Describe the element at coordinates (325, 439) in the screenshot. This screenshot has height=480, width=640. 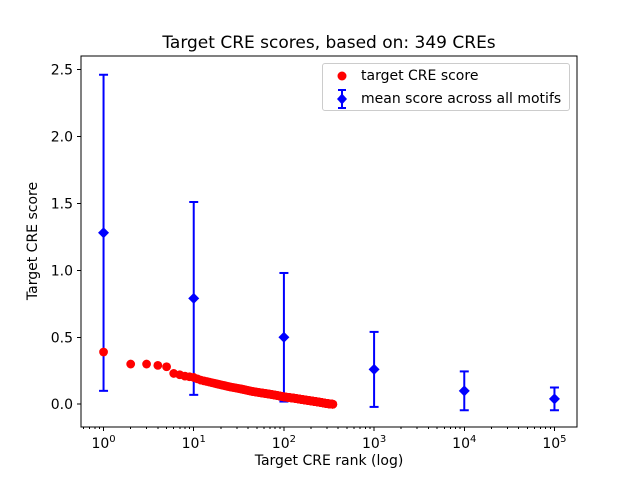
I see `x-axis: 10⁰ 10¹ 10² 10³ 10⁴ 10⁵` at that location.